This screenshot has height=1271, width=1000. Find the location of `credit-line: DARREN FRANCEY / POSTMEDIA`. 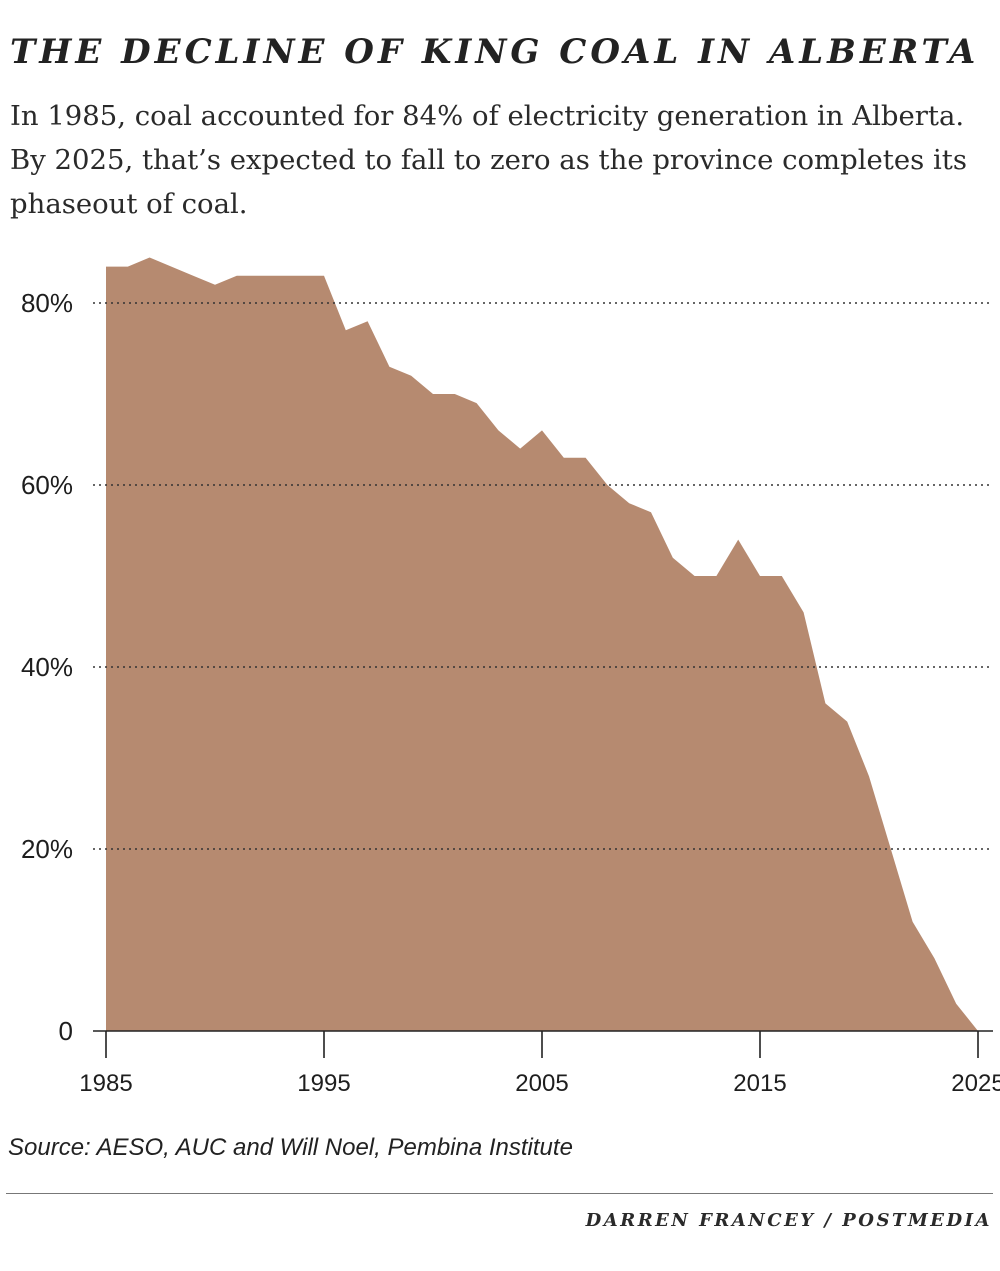

credit-line: DARREN FRANCEY / POSTMEDIA is located at coordinates (788, 1220).